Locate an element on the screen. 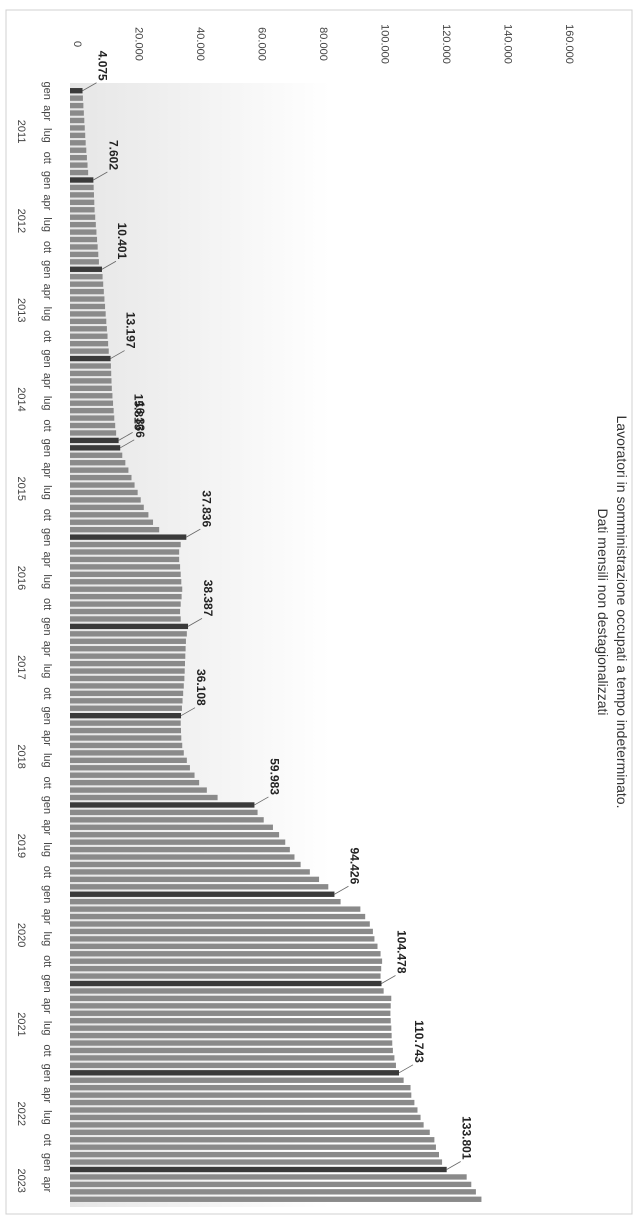 The height and width of the screenshot is (1226, 637). year-tick-label: 2019 is located at coordinates (21, 846).